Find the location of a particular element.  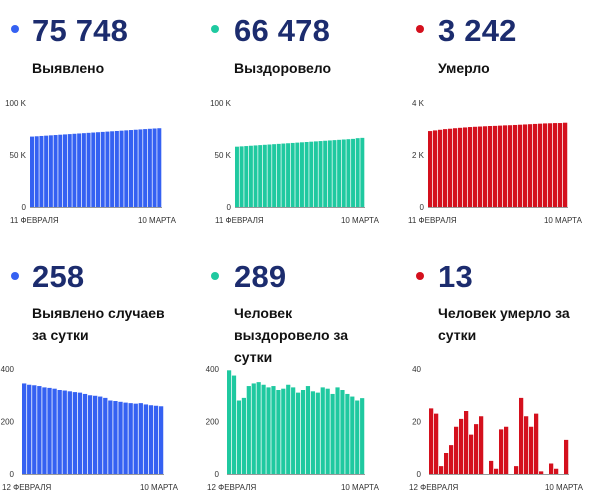

stat-value: 66 478 is located at coordinates (282, 30).